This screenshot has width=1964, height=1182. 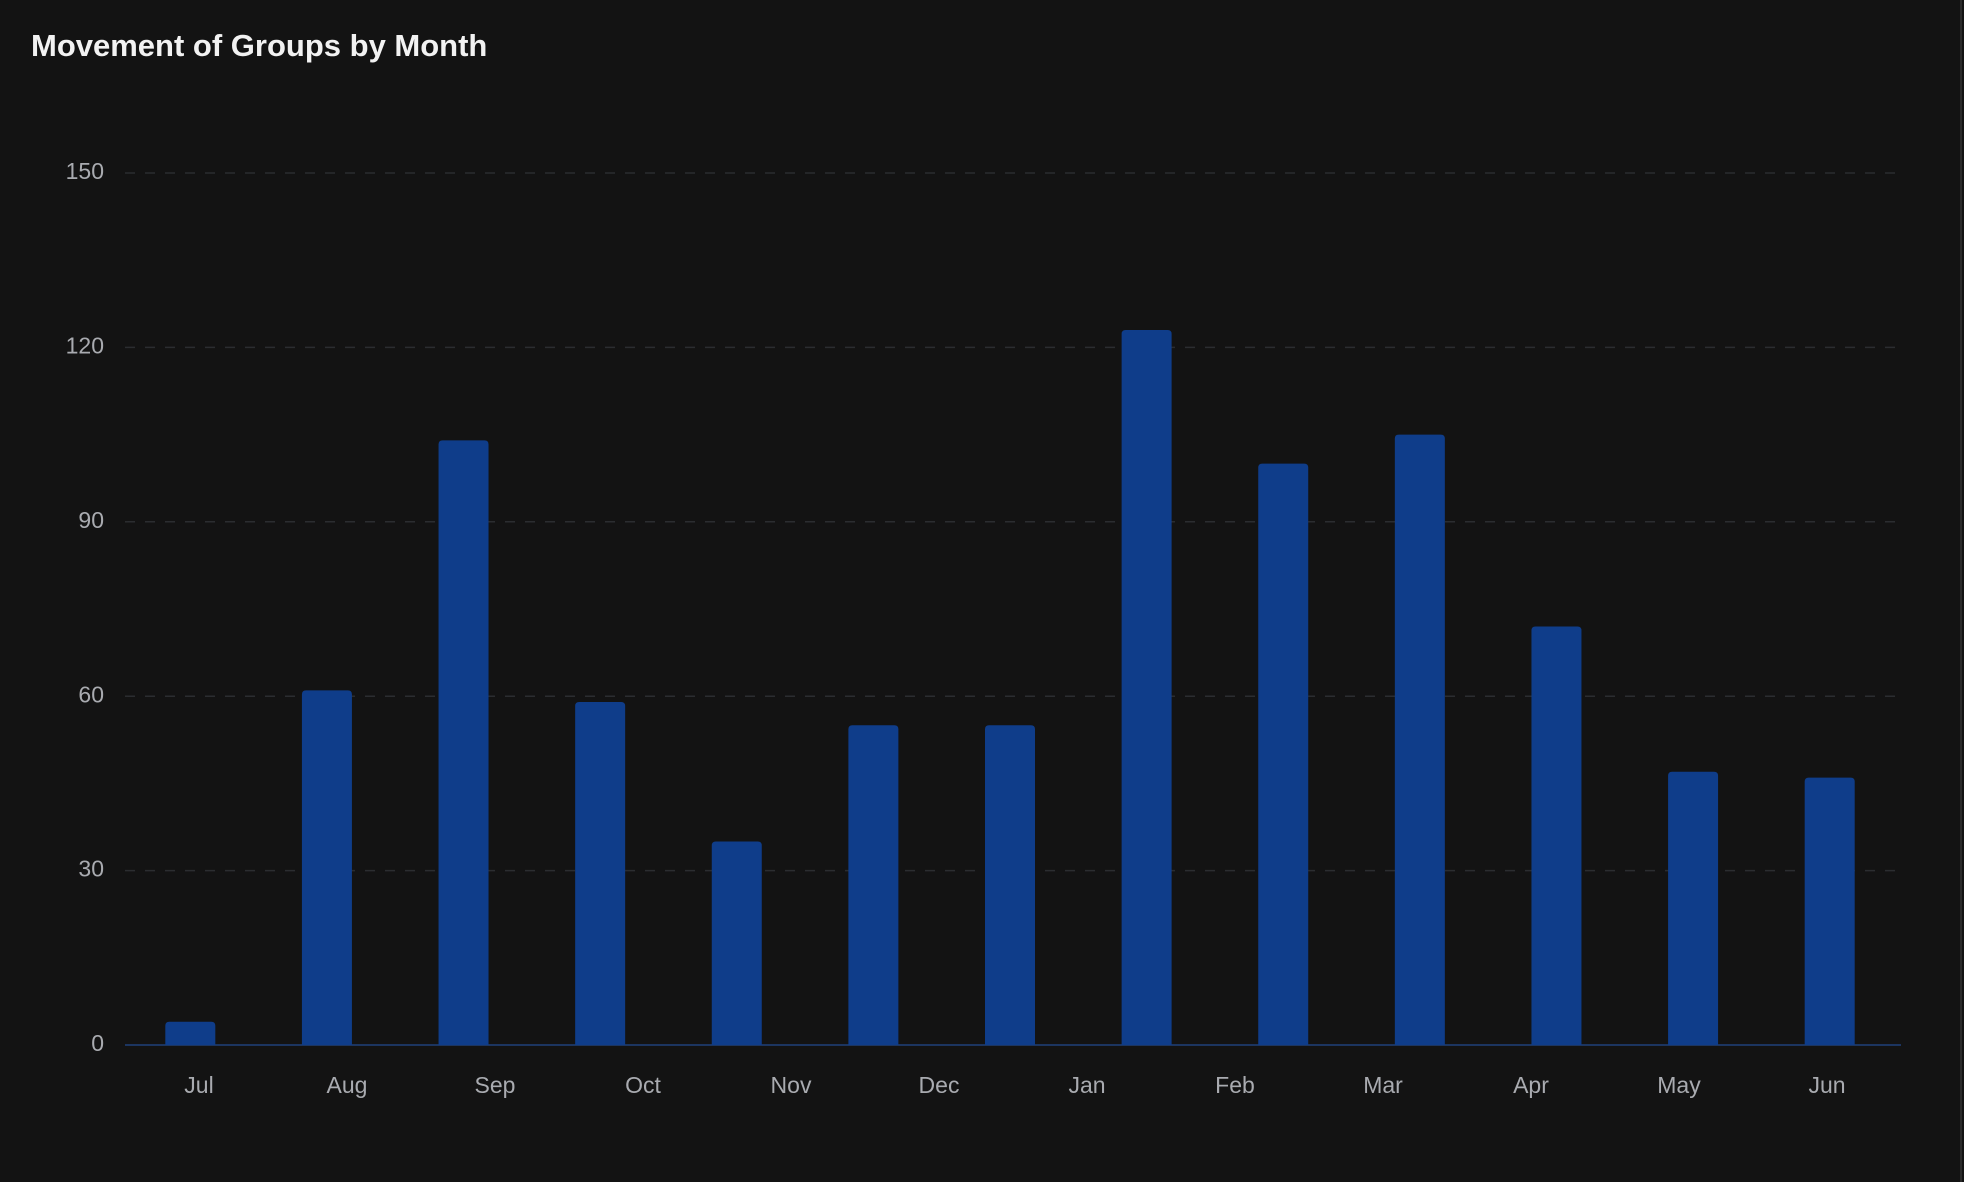 I want to click on y-tick-label: 90, so click(x=91, y=520).